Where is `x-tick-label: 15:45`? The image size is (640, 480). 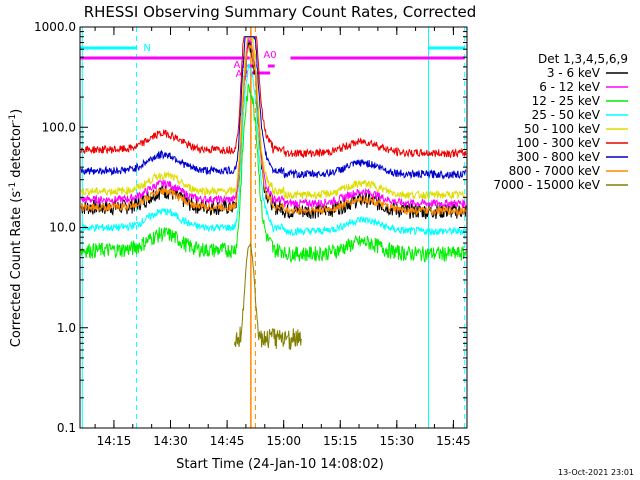
x-tick-label: 15:45 is located at coordinates (453, 441).